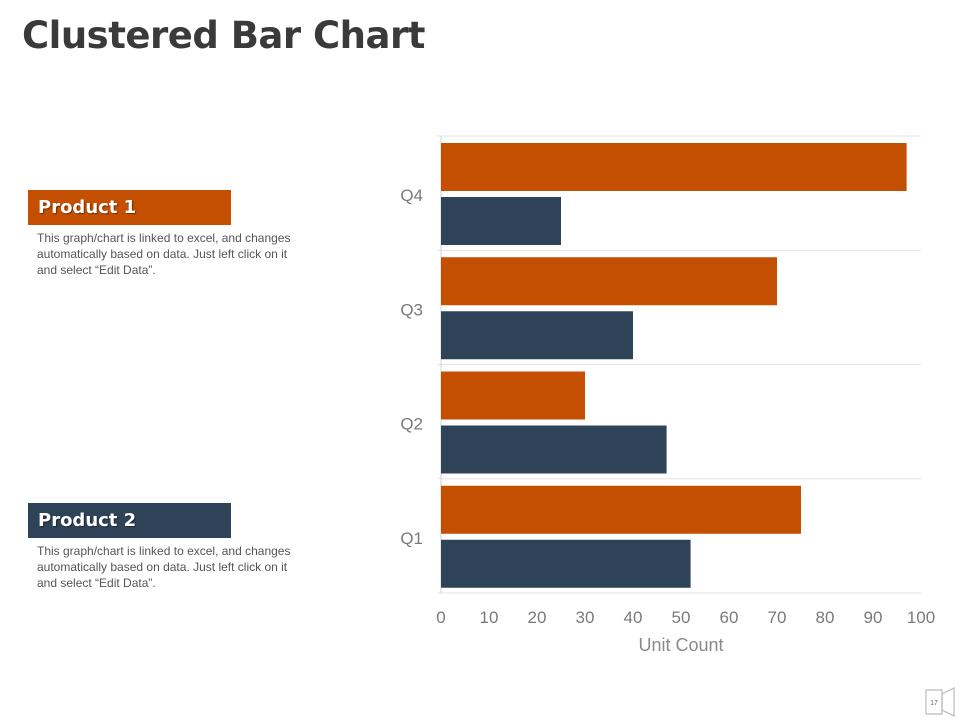 The height and width of the screenshot is (720, 960). What do you see at coordinates (633, 617) in the screenshot?
I see `x-tick-label: 40` at bounding box center [633, 617].